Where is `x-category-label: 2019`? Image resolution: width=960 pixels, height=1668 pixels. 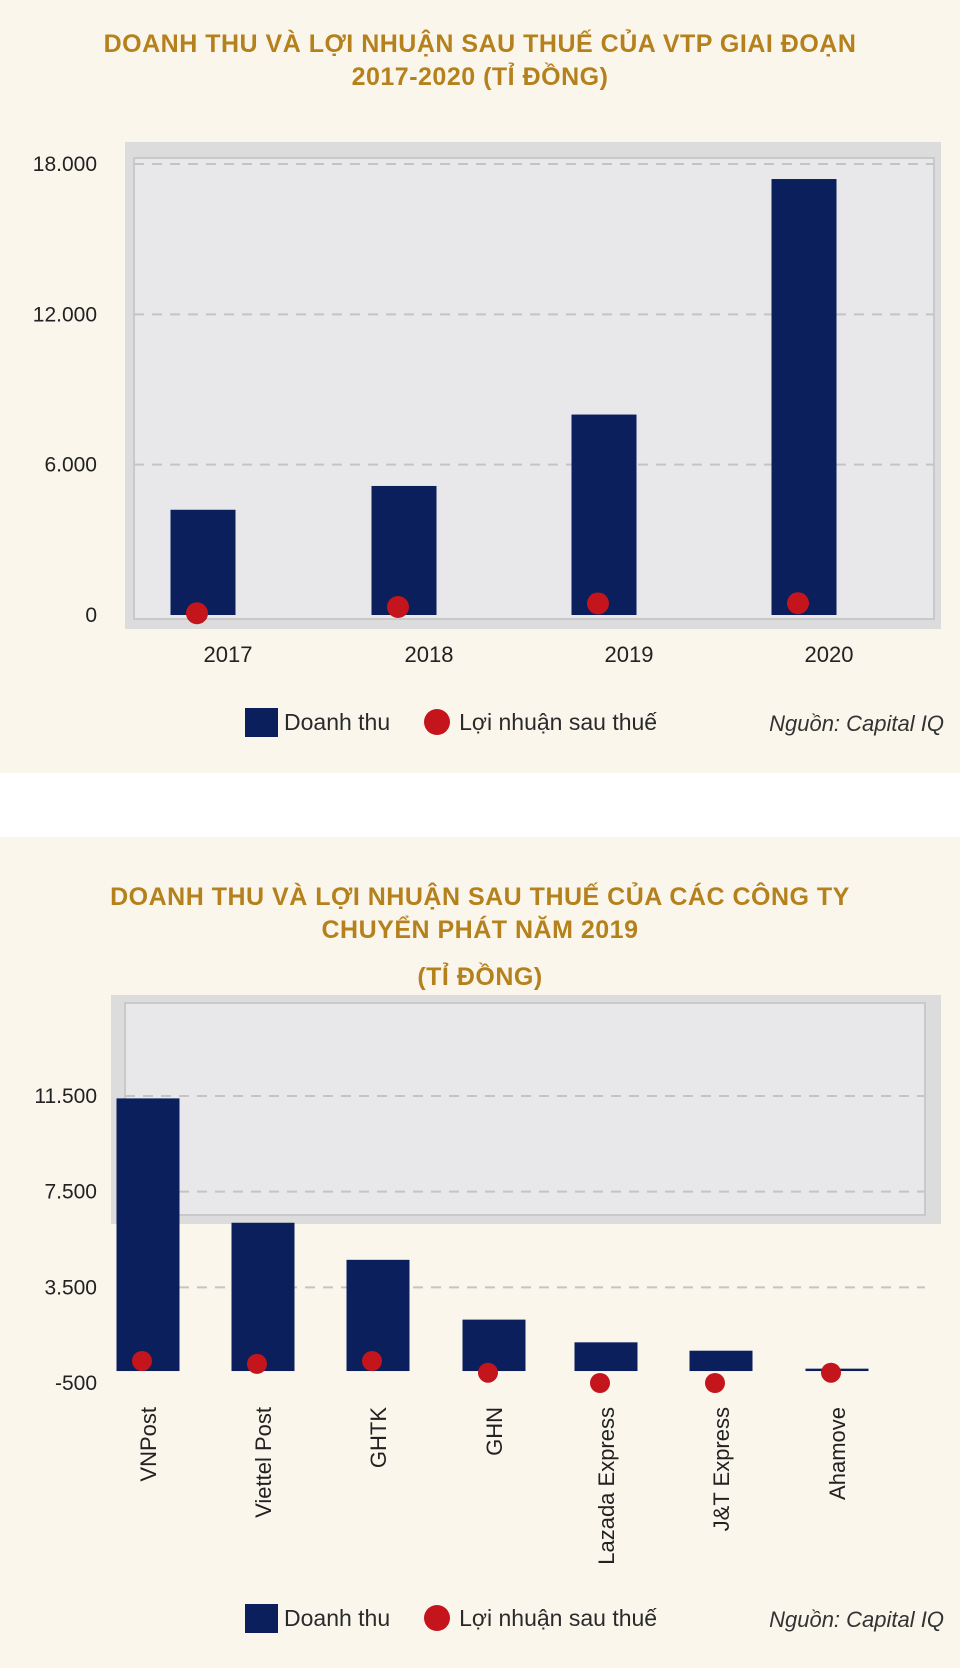 x-category-label: 2019 is located at coordinates (629, 654).